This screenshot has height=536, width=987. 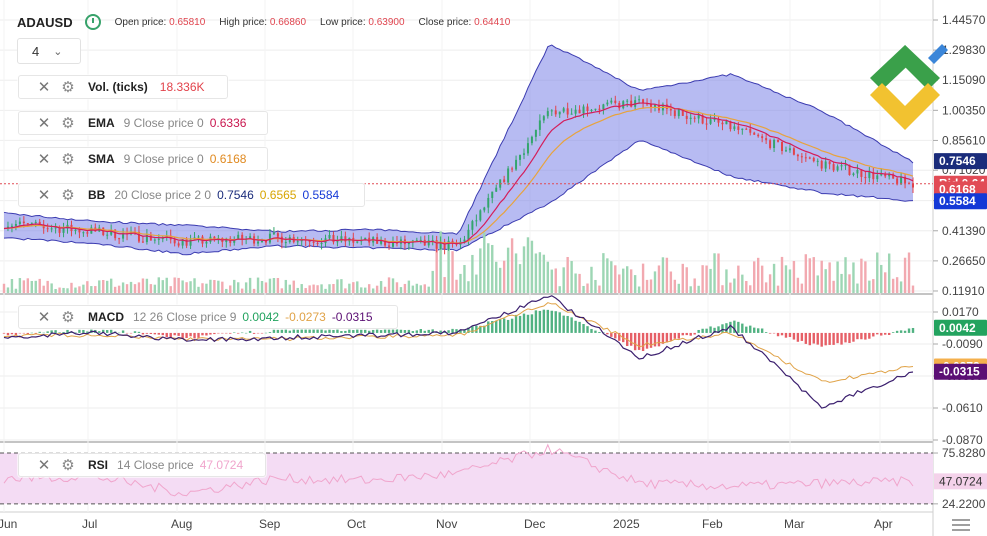 What do you see at coordinates (963, 291) in the screenshot?
I see `price-tick-label: 0.11910` at bounding box center [963, 291].